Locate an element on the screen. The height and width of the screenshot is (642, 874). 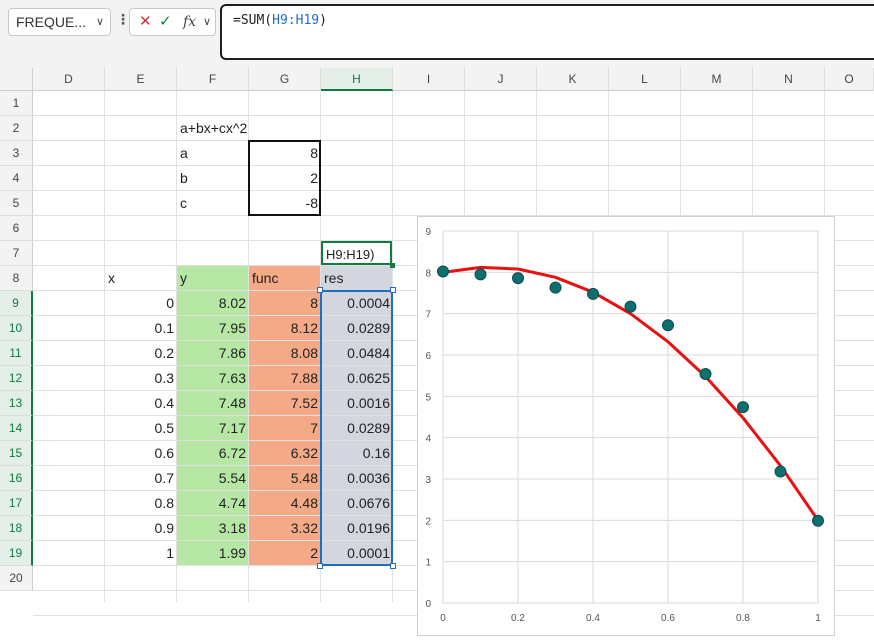
row-header-2: 2 is located at coordinates (16, 128).